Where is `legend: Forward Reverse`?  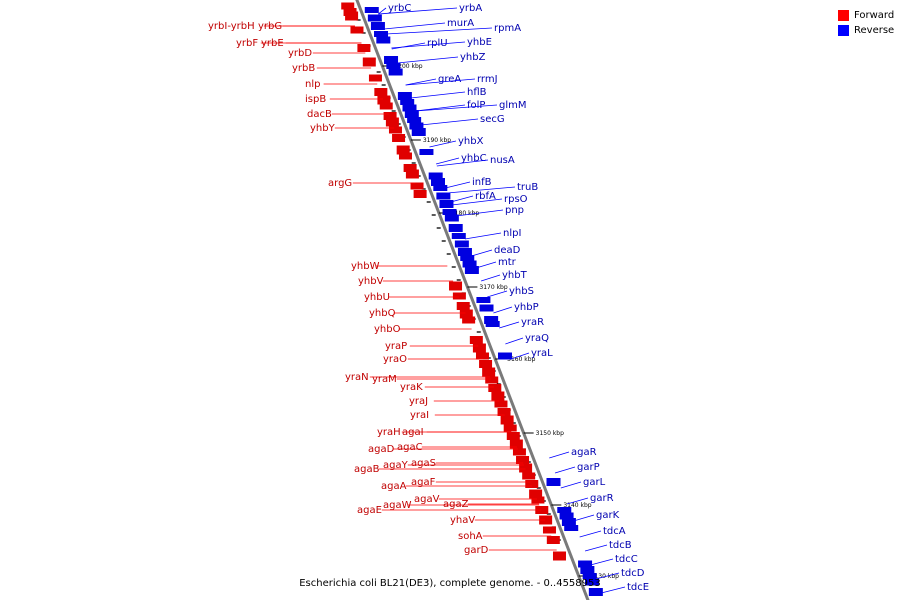
legend: Forward Reverse is located at coordinates (868, 23).